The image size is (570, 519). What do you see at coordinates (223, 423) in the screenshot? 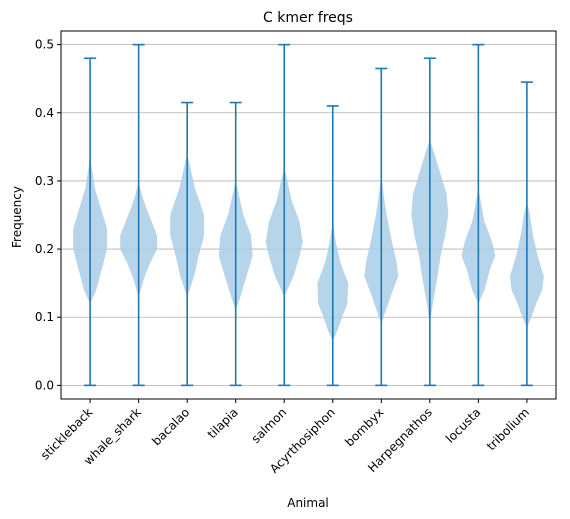
I see `x-tick-label: tilapia` at bounding box center [223, 423].